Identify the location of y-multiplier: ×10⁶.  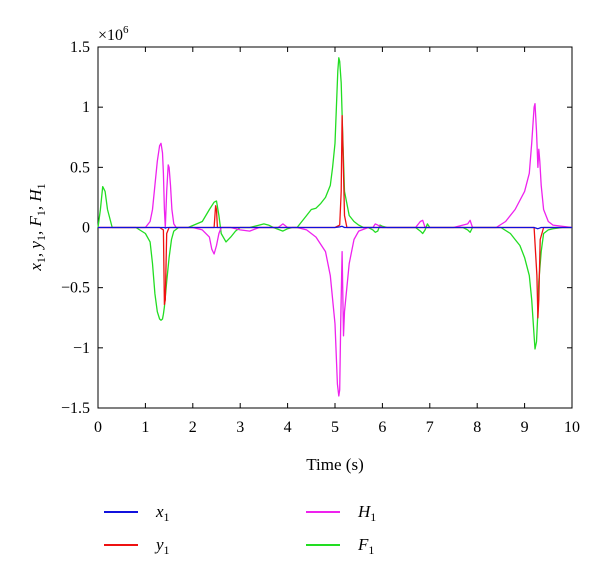
(113, 34).